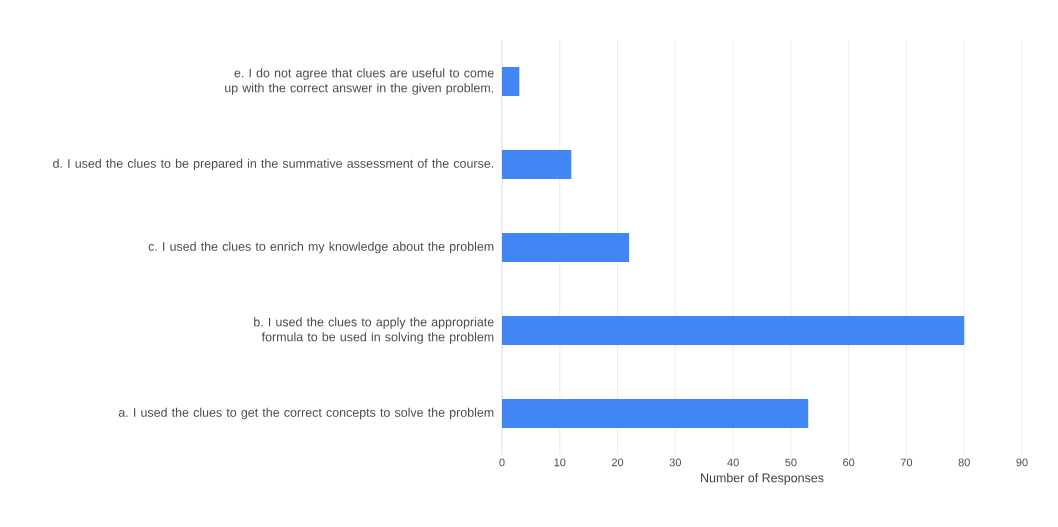 This screenshot has width=1058, height=527. What do you see at coordinates (964, 462) in the screenshot?
I see `x-tick-label: 80` at bounding box center [964, 462].